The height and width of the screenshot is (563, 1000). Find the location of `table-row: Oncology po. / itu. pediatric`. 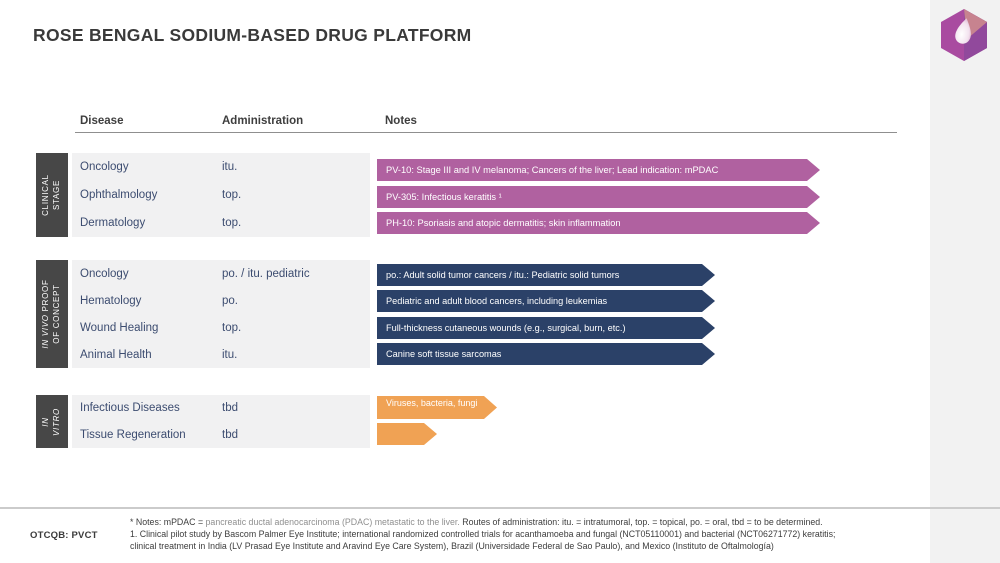

table-row: Oncology po. / itu. pediatric is located at coordinates (221, 273).